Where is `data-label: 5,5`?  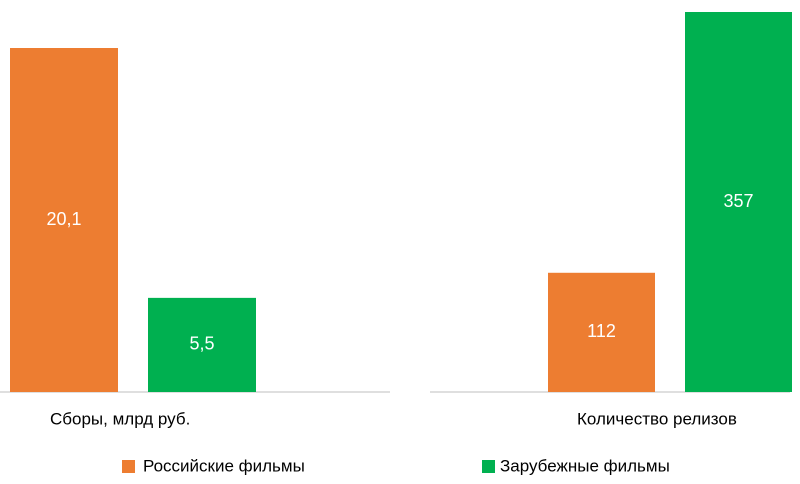
data-label: 5,5 is located at coordinates (201, 344).